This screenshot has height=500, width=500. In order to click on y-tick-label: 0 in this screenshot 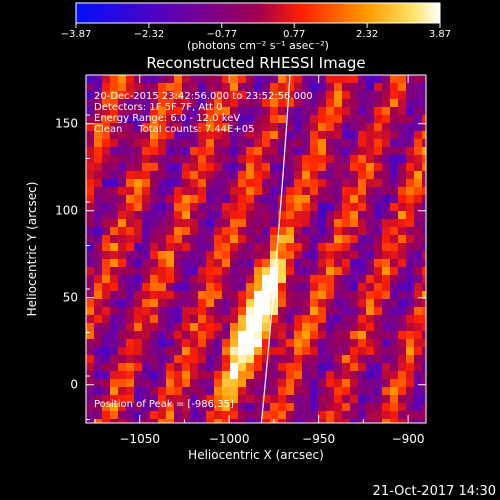, I will do `click(74, 385)`.